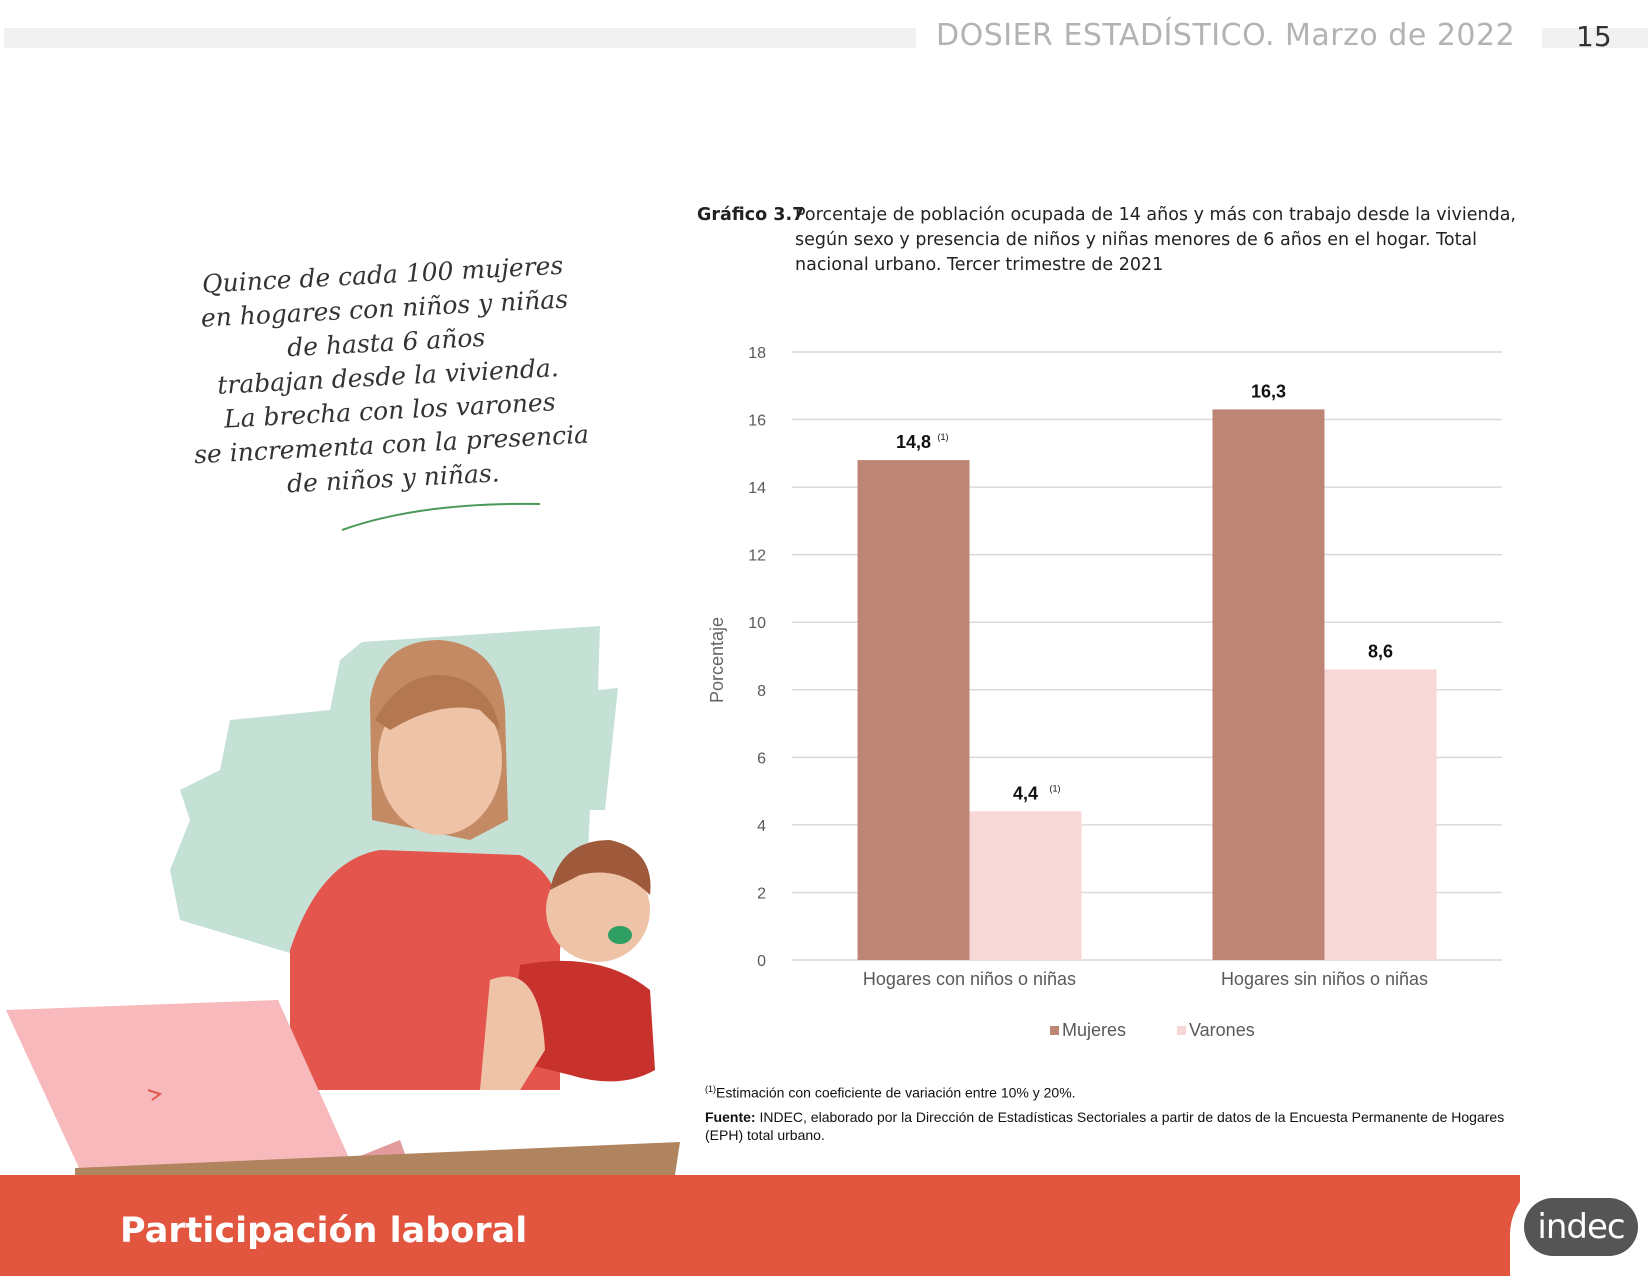 This screenshot has width=1648, height=1276. What do you see at coordinates (969, 979) in the screenshot?
I see `x-category-label: Hogares con niños o niñas` at bounding box center [969, 979].